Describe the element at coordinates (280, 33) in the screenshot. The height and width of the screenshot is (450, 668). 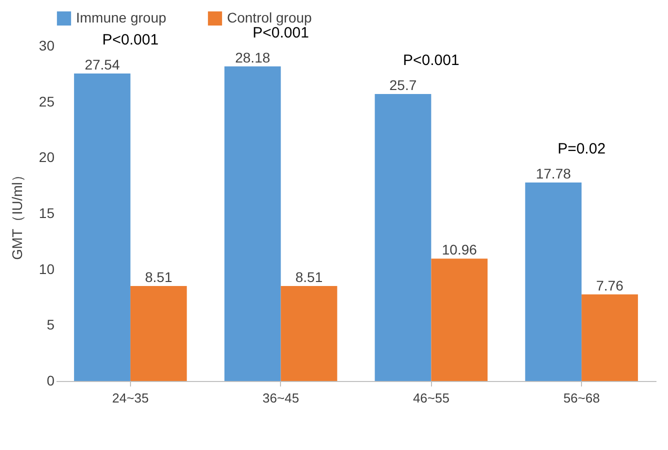
I see `text: P<0.001` at that location.